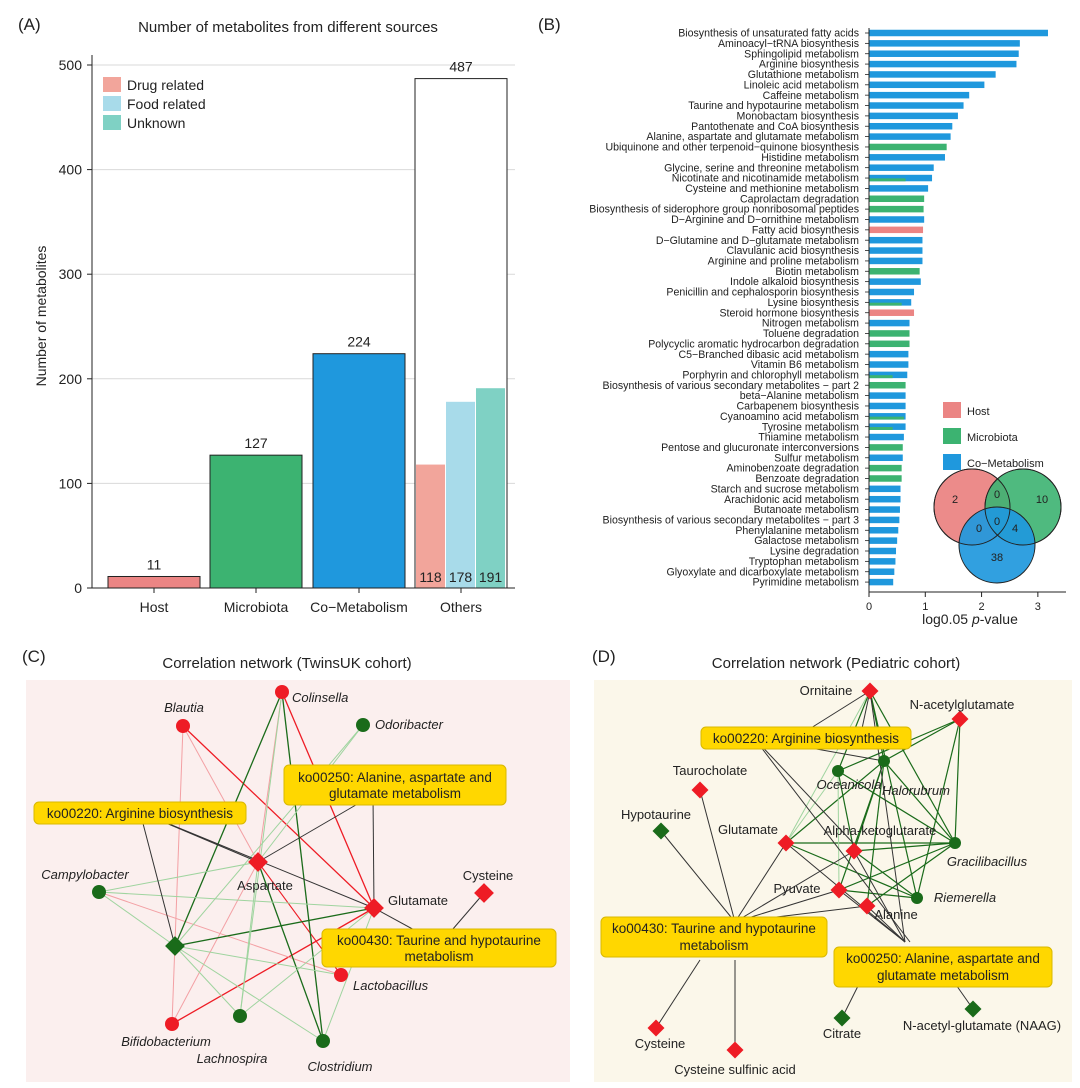  What do you see at coordinates (265, 885) in the screenshot?
I see `label-aspartate: Aspartate` at bounding box center [265, 885].